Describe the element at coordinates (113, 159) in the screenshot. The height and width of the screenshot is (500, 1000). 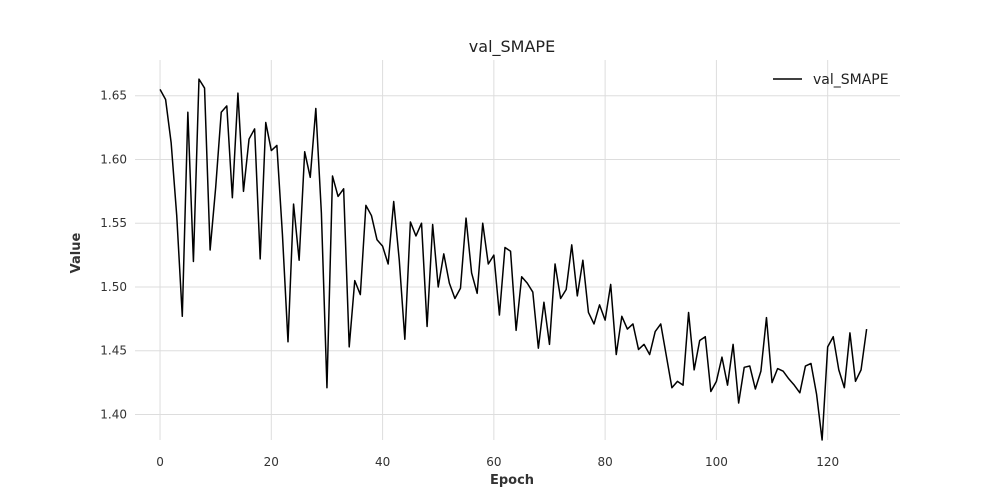
I see `y-tick-label: 1.60` at that location.